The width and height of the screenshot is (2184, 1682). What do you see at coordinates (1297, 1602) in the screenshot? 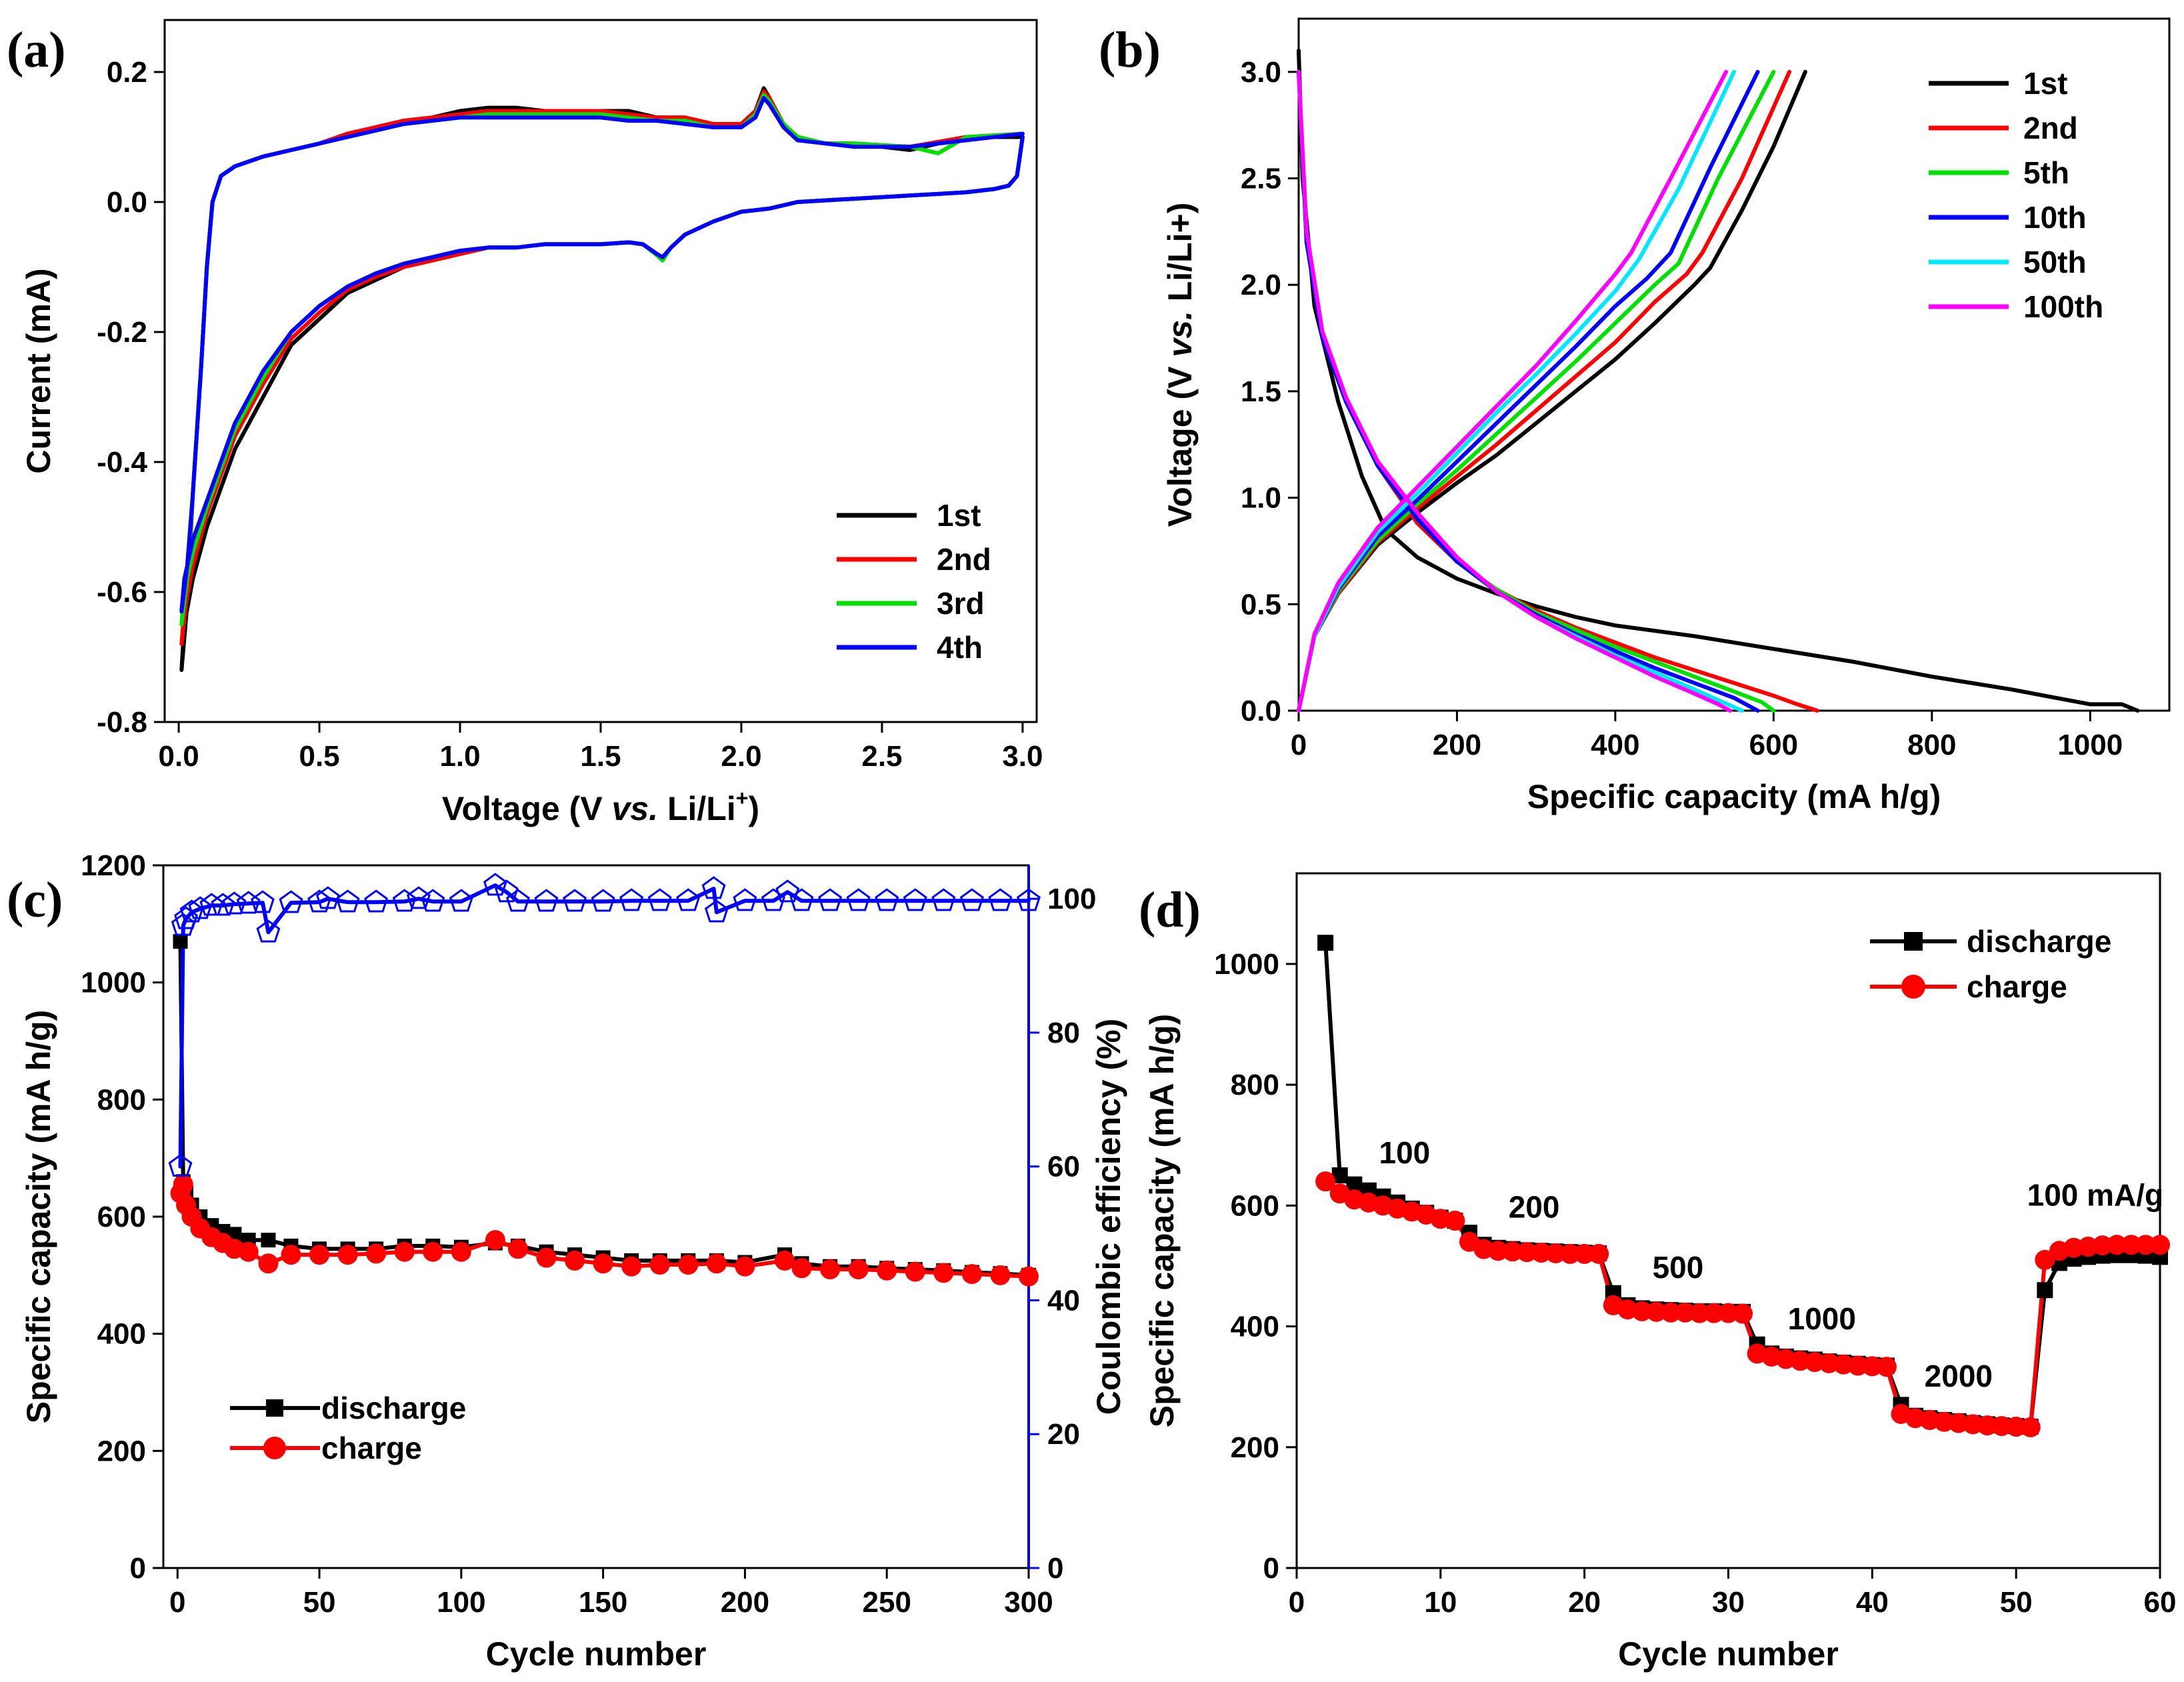
I see `x-tick-label: 0` at bounding box center [1297, 1602].